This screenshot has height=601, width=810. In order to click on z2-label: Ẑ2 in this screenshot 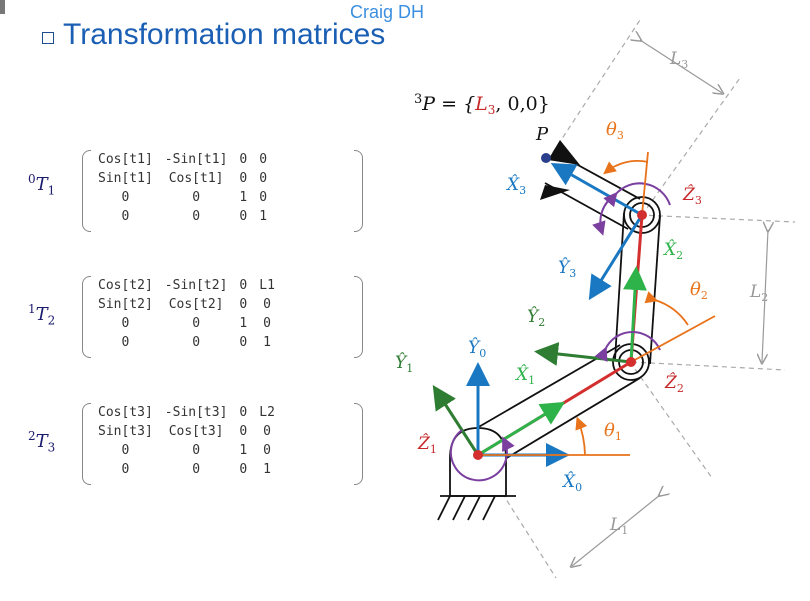, I will do `click(674, 383)`.